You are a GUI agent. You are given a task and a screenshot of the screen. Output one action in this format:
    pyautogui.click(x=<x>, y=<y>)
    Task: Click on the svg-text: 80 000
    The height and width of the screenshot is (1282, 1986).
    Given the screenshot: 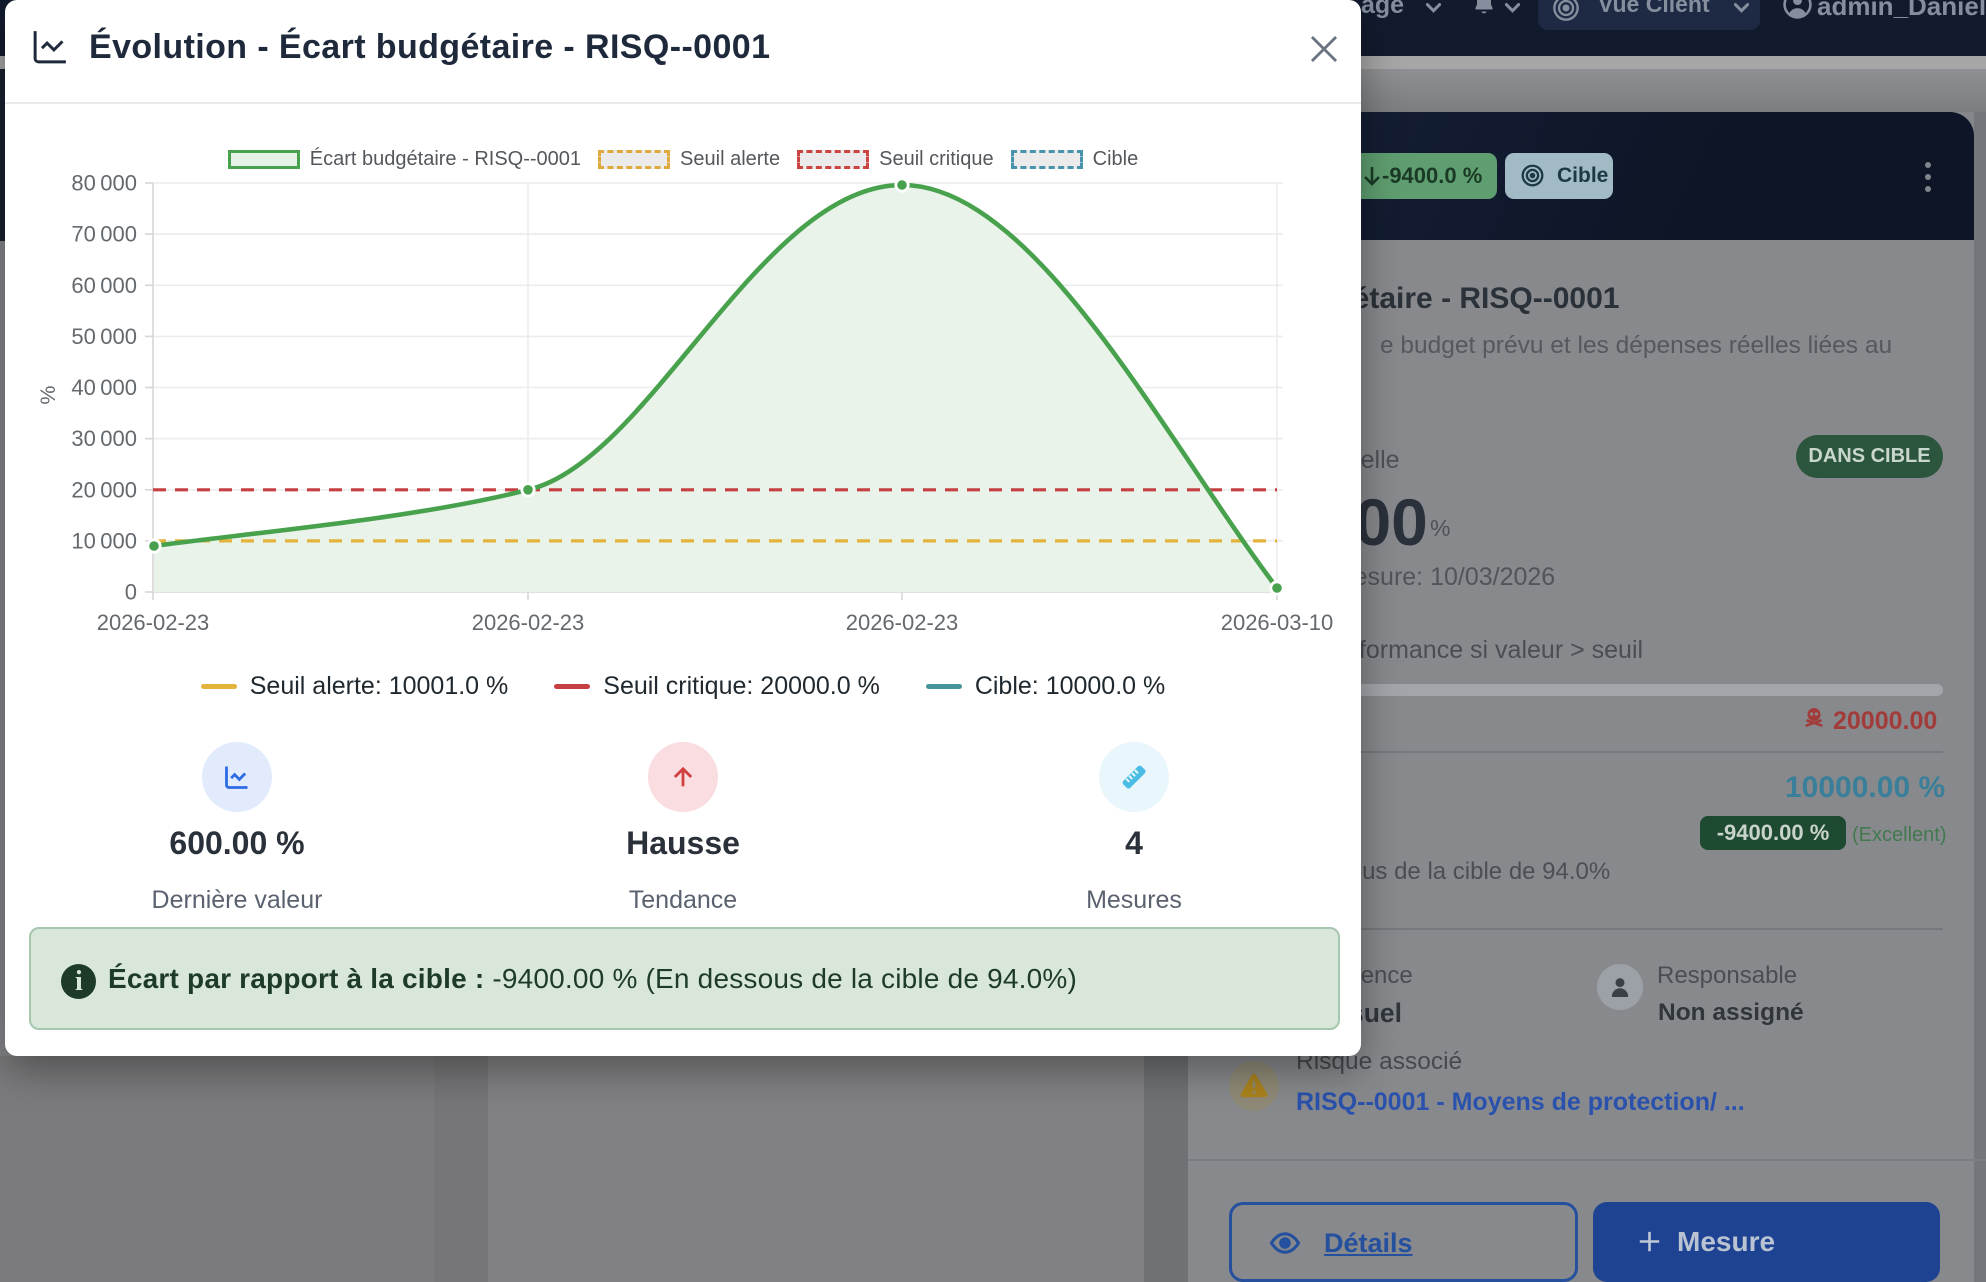 What is the action you would take?
    pyautogui.click(x=104, y=183)
    